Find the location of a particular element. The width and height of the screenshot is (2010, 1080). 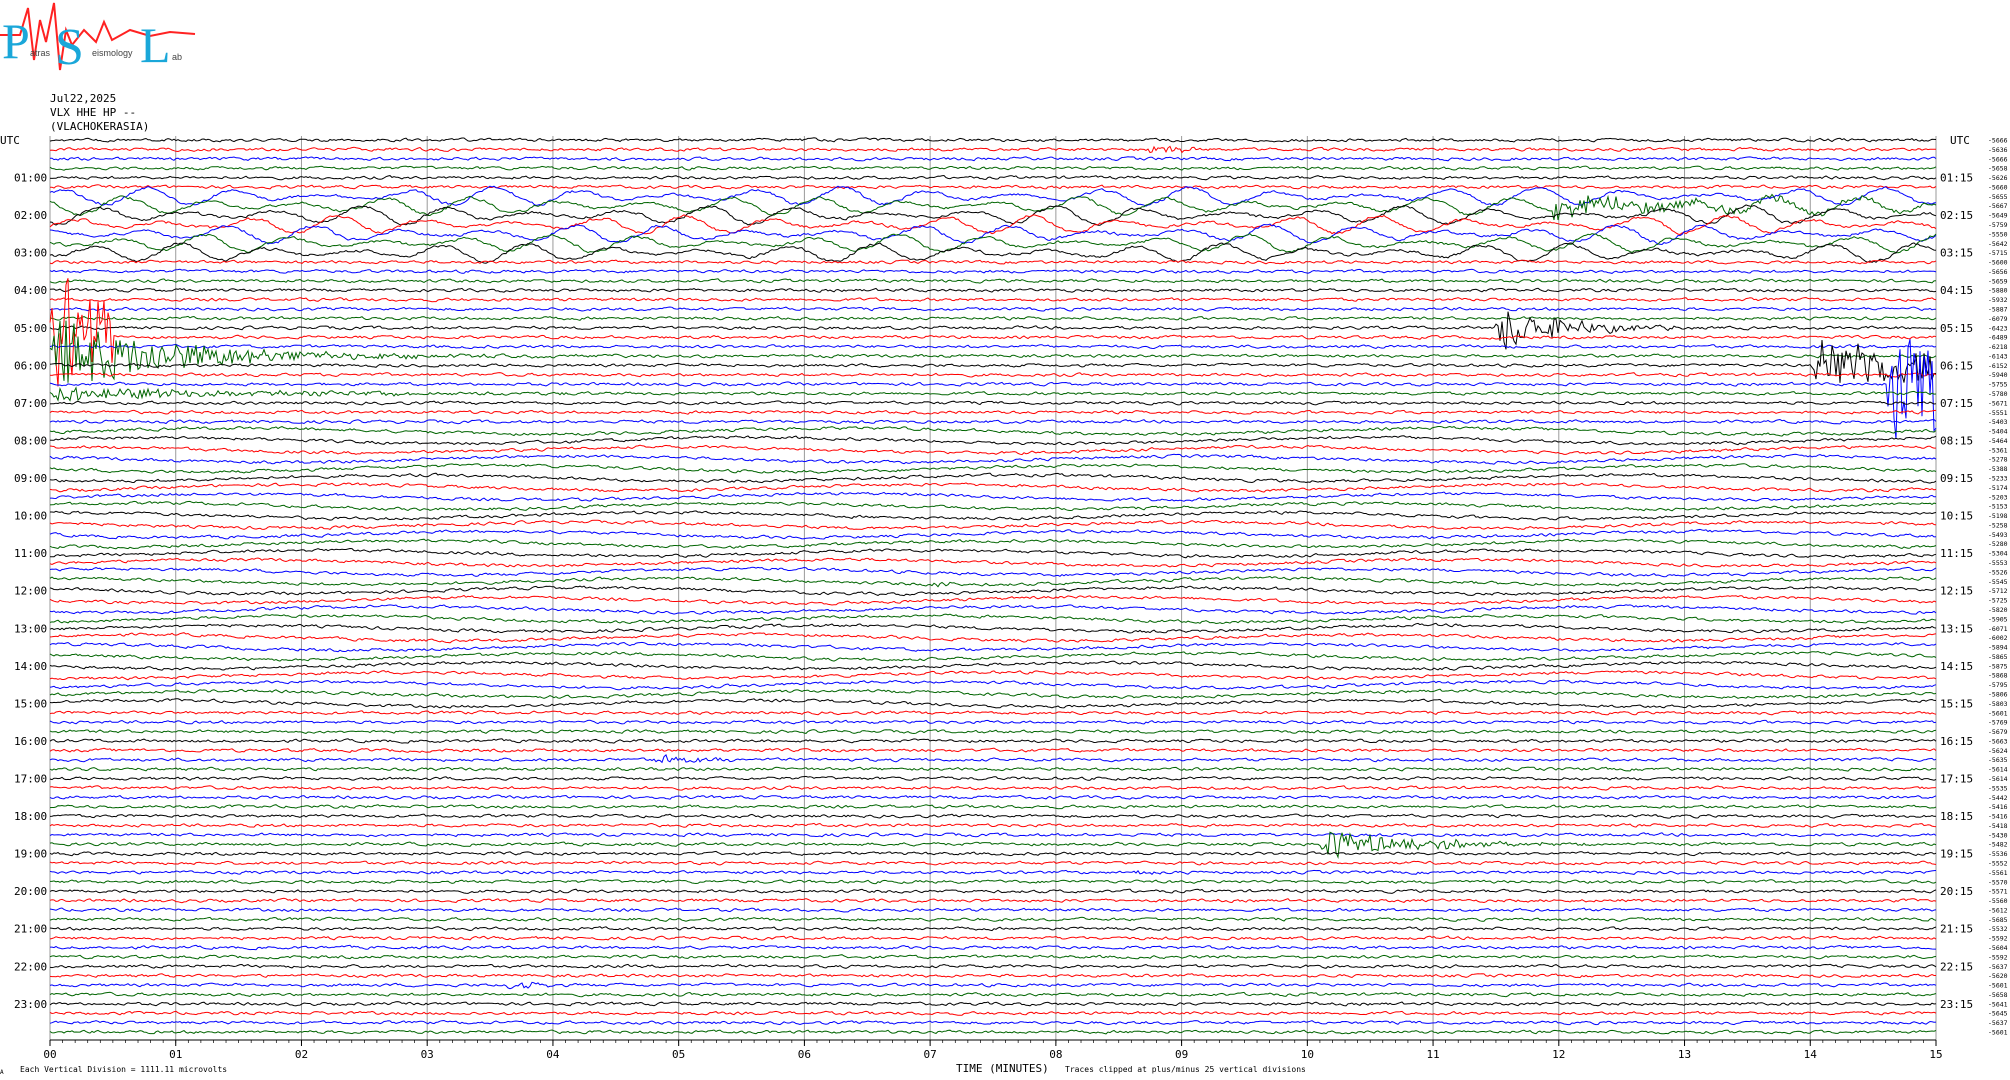

trace-offset-label: -5198 is located at coordinates (1998, 516).